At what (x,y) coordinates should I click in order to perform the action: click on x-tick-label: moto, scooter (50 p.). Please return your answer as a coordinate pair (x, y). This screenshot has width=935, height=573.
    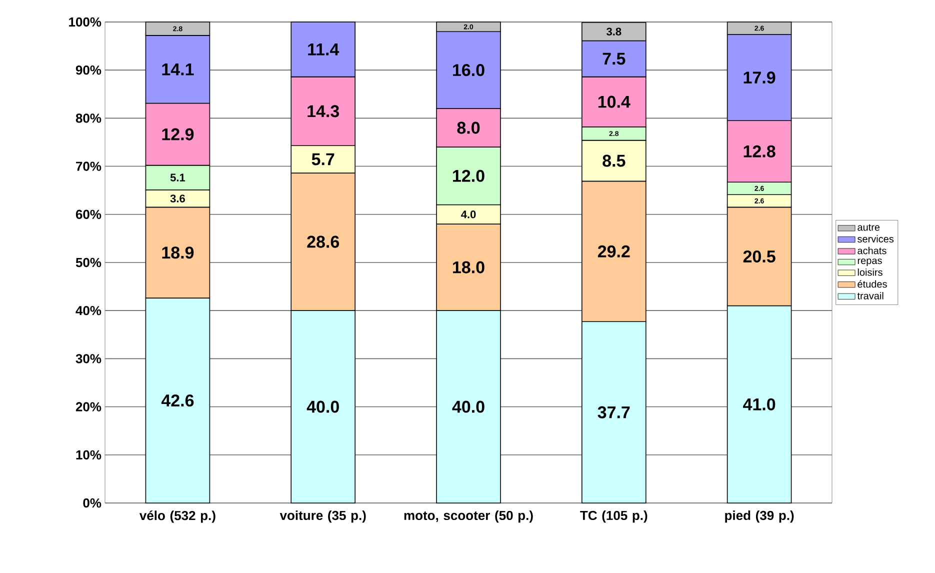
    Looking at the image, I should click on (468, 516).